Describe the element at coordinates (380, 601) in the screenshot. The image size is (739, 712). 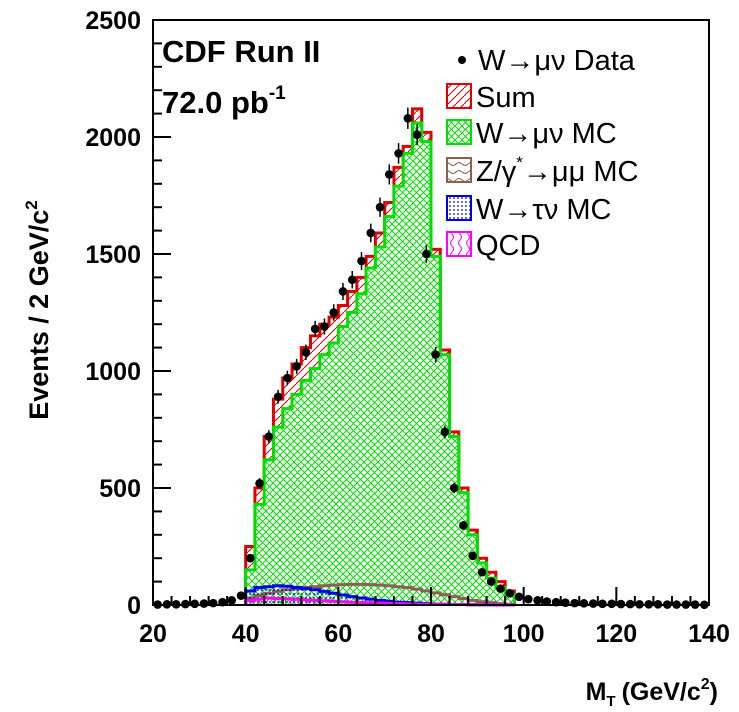
I see `series-fill-qcd` at that location.